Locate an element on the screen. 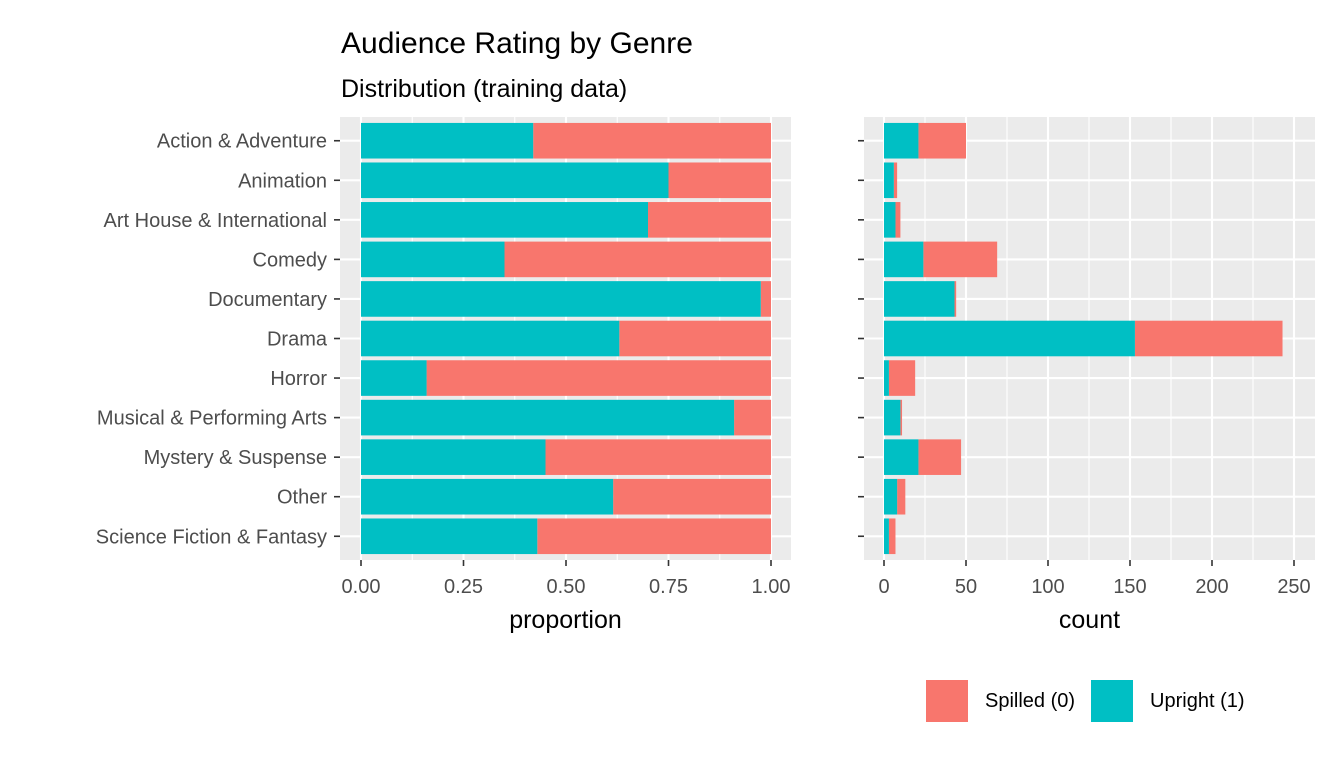 The height and width of the screenshot is (768, 1344). legend-label-spilled: Spilled (0) is located at coordinates (1030, 700).